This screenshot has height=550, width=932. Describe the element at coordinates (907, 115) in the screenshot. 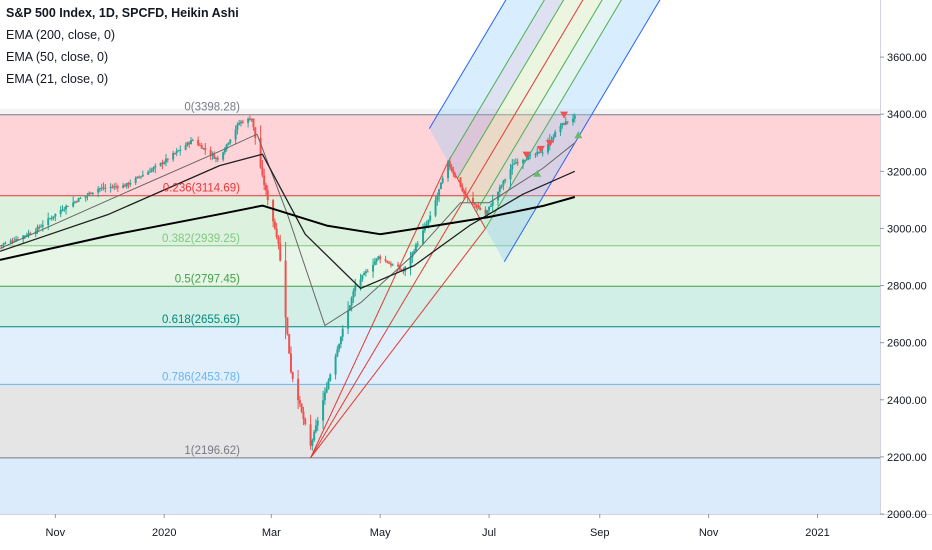

I see `y-tick-label: 3400.00` at that location.